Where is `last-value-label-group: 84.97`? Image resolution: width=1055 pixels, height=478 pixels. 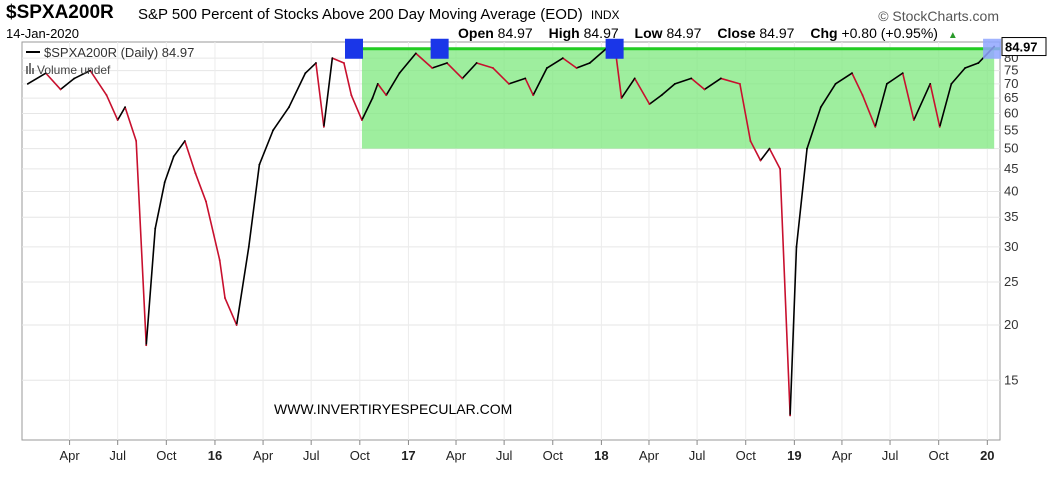 last-value-label-group: 84.97 is located at coordinates (1024, 47).